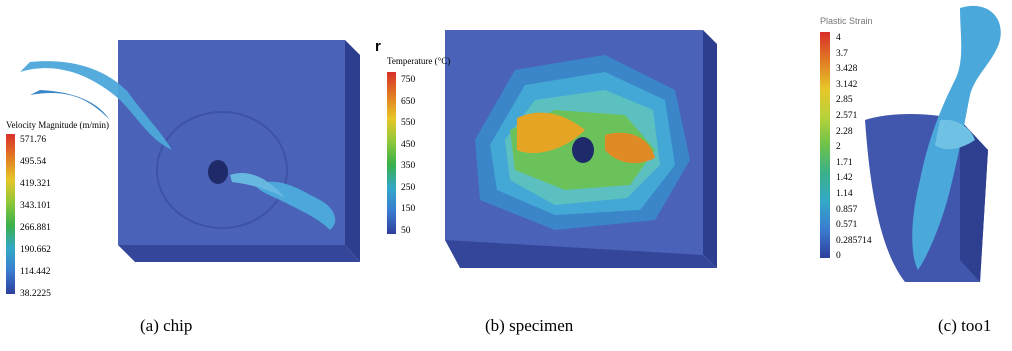 This screenshot has height=351, width=1012. Describe the element at coordinates (846, 21) in the screenshot. I see `legend-title: Plastic Strain` at that location.